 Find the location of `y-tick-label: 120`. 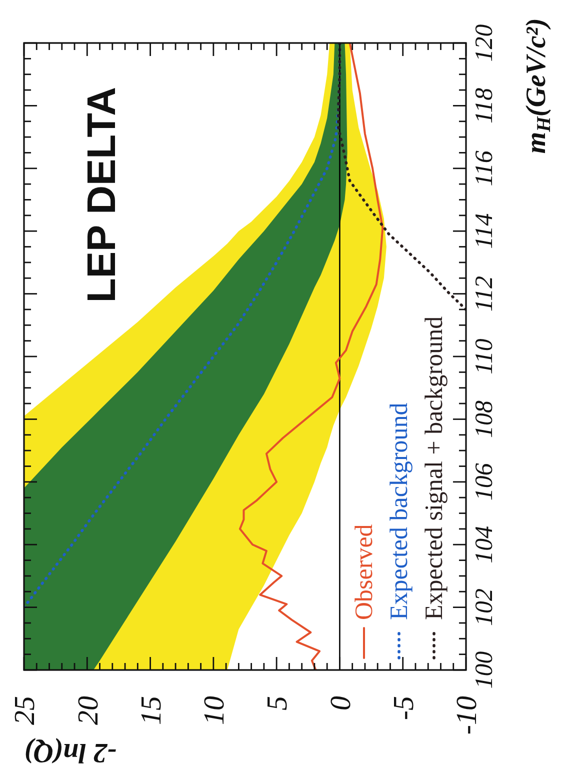

y-tick-label: 120 is located at coordinates (484, 43).